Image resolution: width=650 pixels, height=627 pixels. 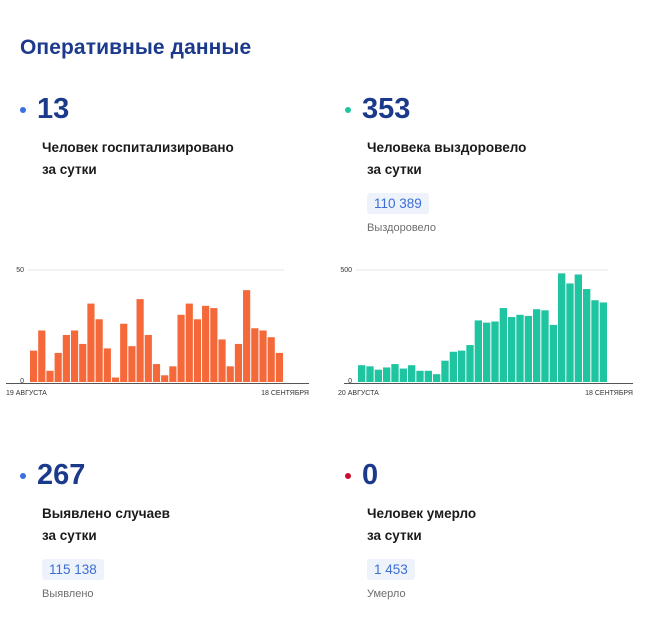 What do you see at coordinates (401, 228) in the screenshot?
I see `recovered-total-caption: Выздоровело` at bounding box center [401, 228].